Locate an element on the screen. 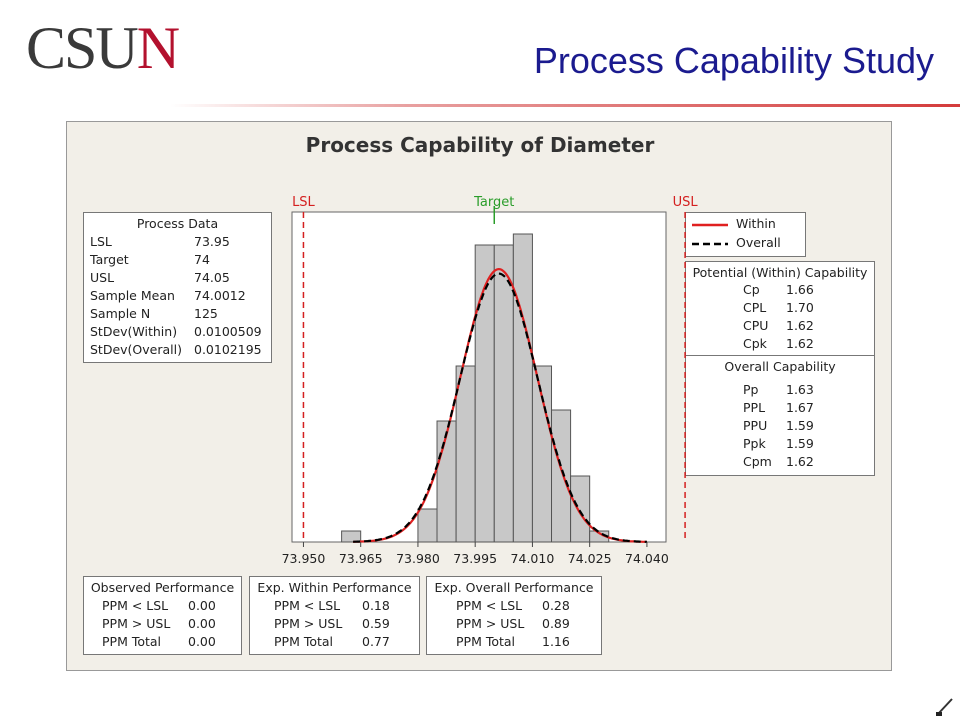 The image size is (960, 720). overall-row-label: Ppk is located at coordinates (754, 443).